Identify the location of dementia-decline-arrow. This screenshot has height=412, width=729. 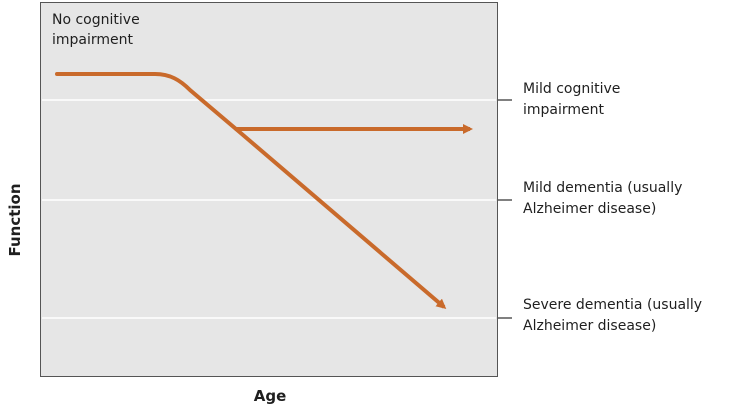
(340, 218).